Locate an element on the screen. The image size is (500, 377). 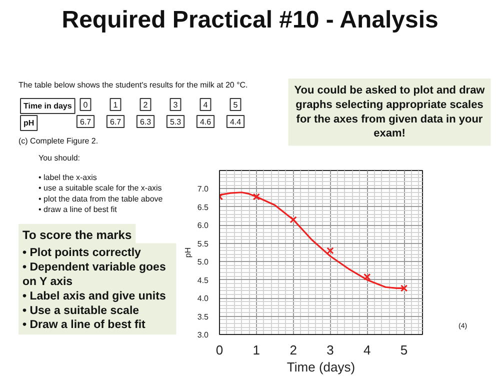
x-tick-label: 1 is located at coordinates (256, 350).